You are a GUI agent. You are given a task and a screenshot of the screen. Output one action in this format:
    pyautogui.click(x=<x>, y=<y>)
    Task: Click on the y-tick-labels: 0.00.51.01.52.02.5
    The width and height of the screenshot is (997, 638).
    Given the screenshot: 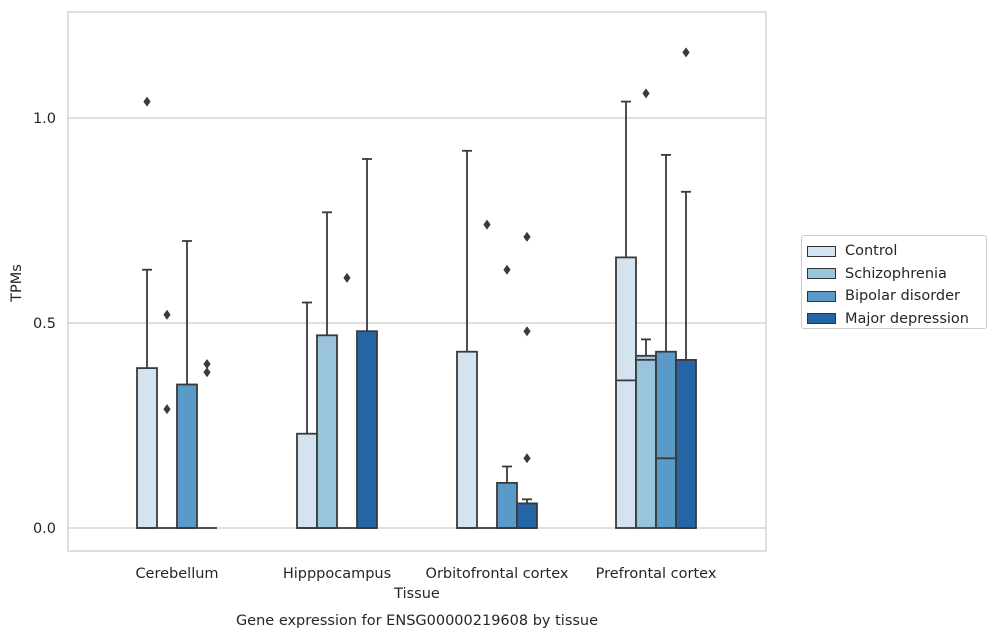 What is the action you would take?
    pyautogui.click(x=44, y=324)
    